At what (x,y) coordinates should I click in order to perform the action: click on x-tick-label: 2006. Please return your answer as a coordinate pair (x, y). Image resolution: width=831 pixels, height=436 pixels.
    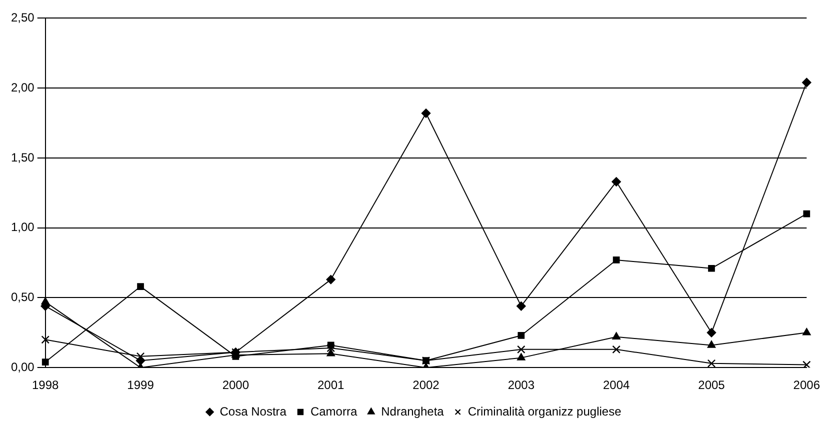
    Looking at the image, I should click on (806, 385).